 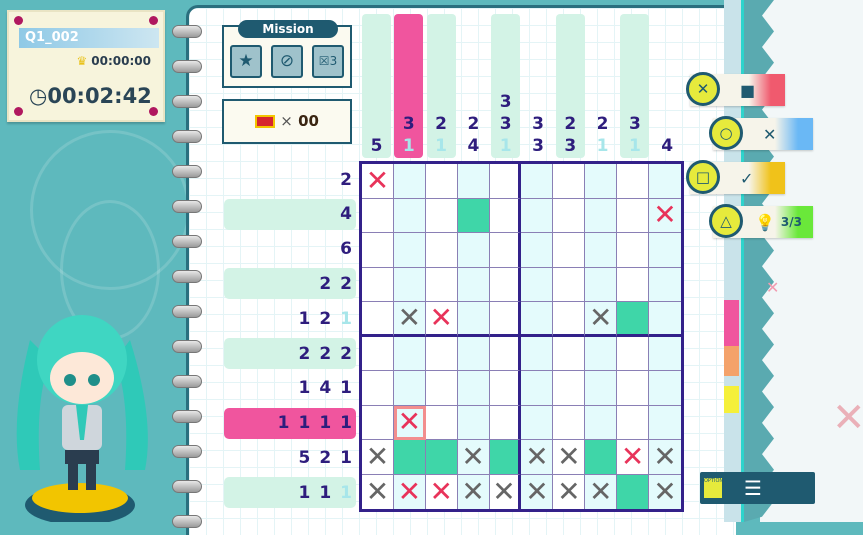 I want to click on control-row: □ ✓, so click(x=735, y=177).